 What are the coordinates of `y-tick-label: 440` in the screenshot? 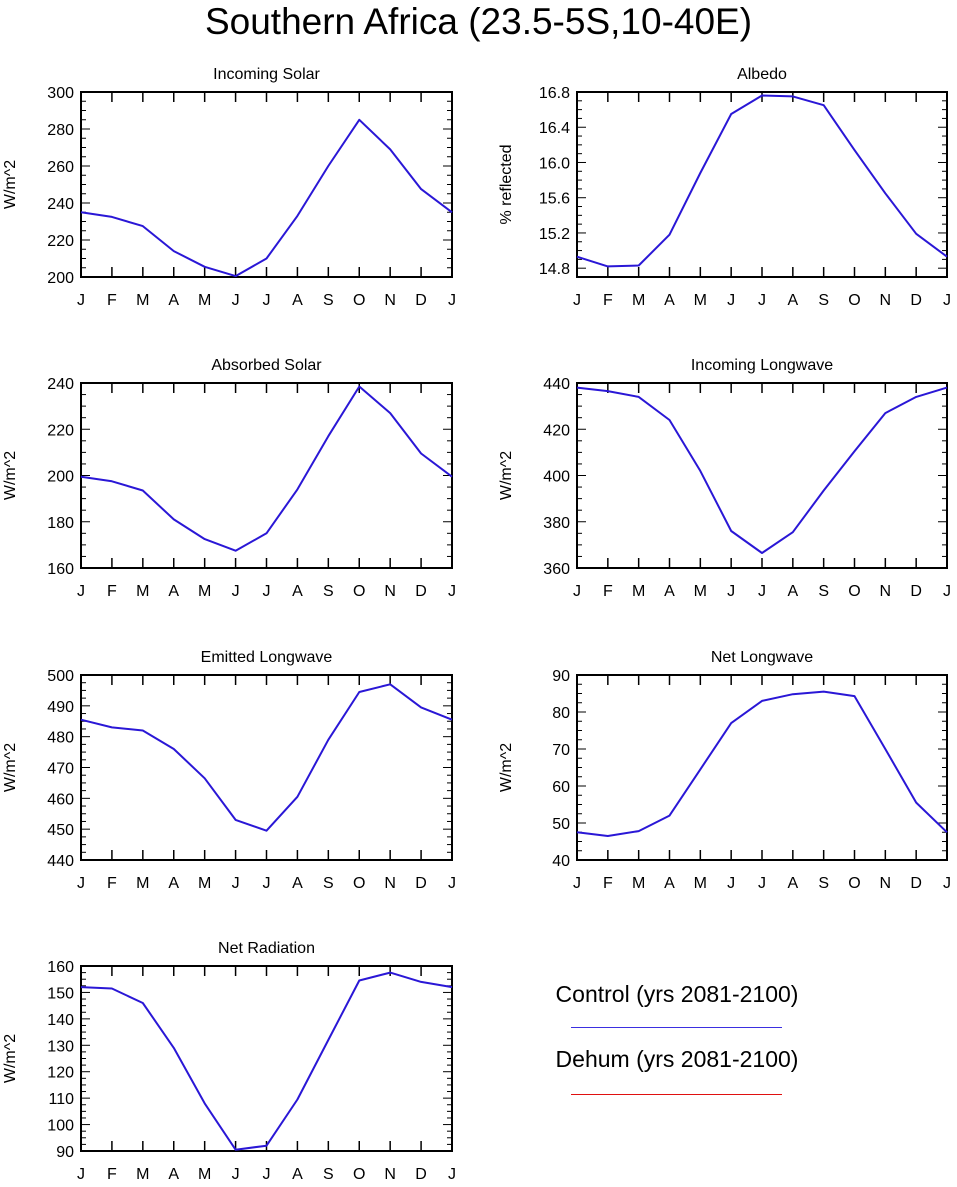 It's located at (60, 861).